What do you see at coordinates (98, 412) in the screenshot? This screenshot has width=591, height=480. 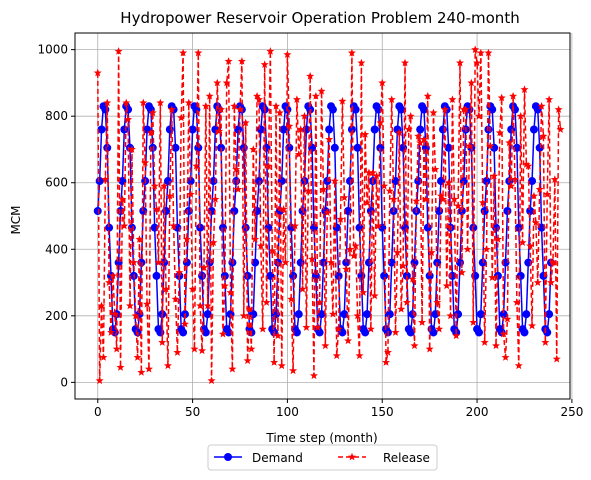 I see `x-tick-label: 0` at bounding box center [98, 412].